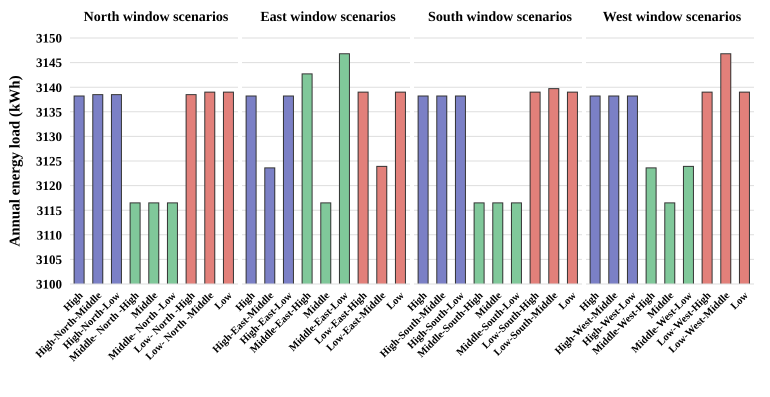  Describe the element at coordinates (49, 234) in the screenshot. I see `y-tick-label: 3110` at that location.